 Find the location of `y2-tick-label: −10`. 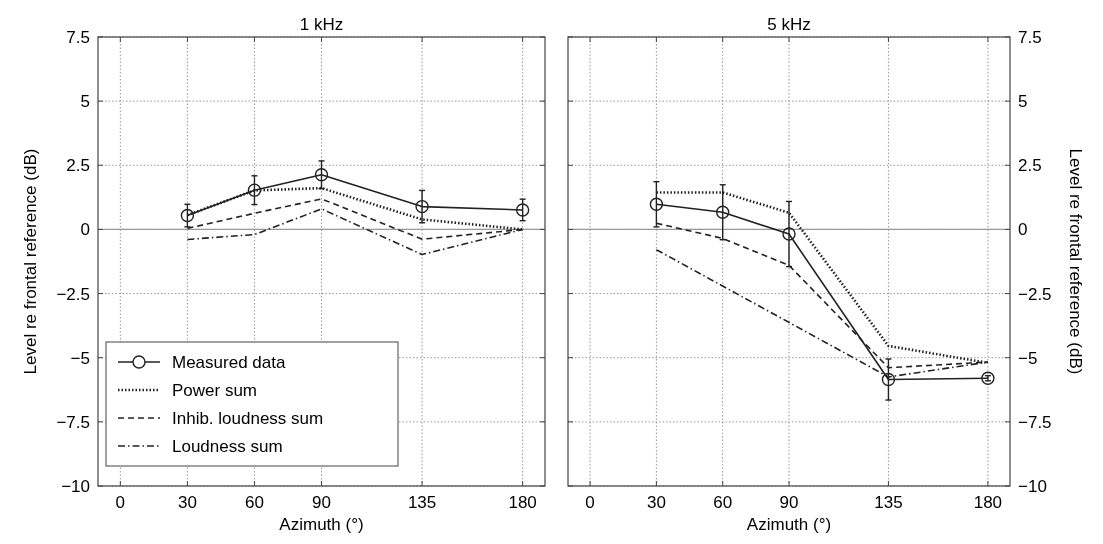

y2-tick-label: −10 is located at coordinates (1032, 486).